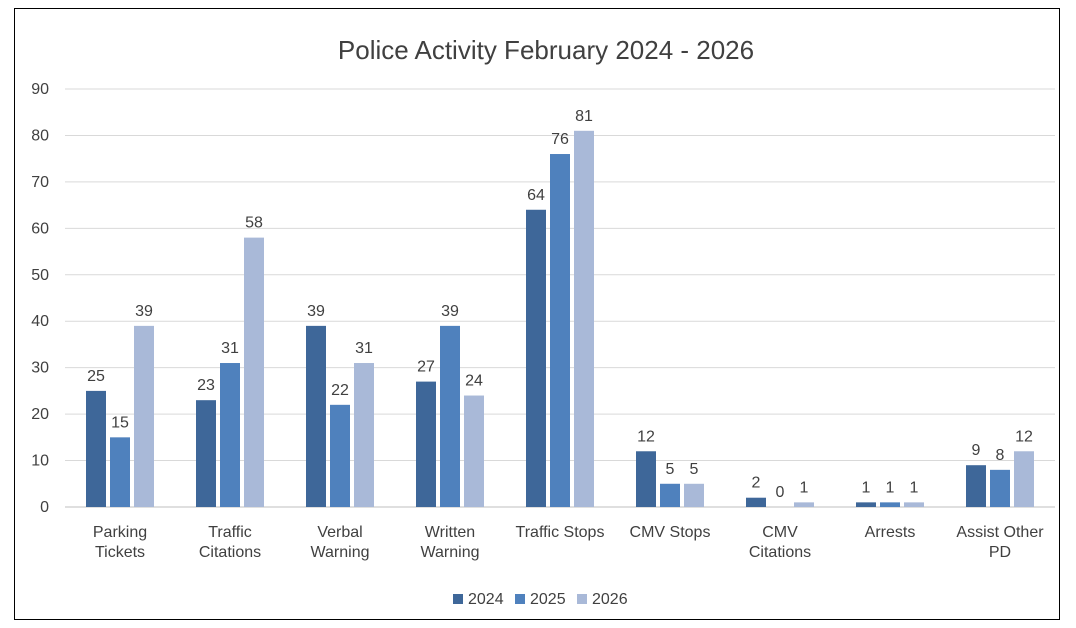 The width and height of the screenshot is (1076, 628). Describe the element at coordinates (40, 89) in the screenshot. I see `y-tick-label: 90` at that location.